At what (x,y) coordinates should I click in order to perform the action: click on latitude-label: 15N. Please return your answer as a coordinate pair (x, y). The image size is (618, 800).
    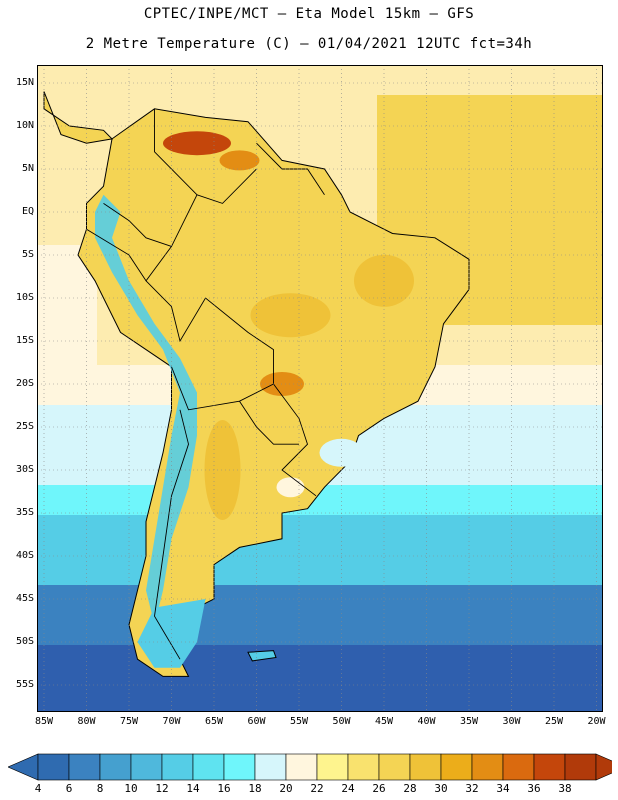
    Looking at the image, I should click on (24, 82).